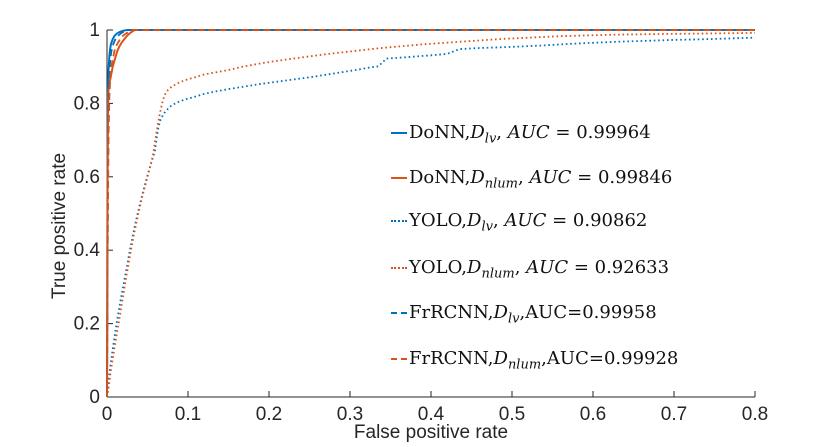 This screenshot has width=830, height=447. Describe the element at coordinates (674, 414) in the screenshot. I see `x-tick-label: 0.7` at that location.